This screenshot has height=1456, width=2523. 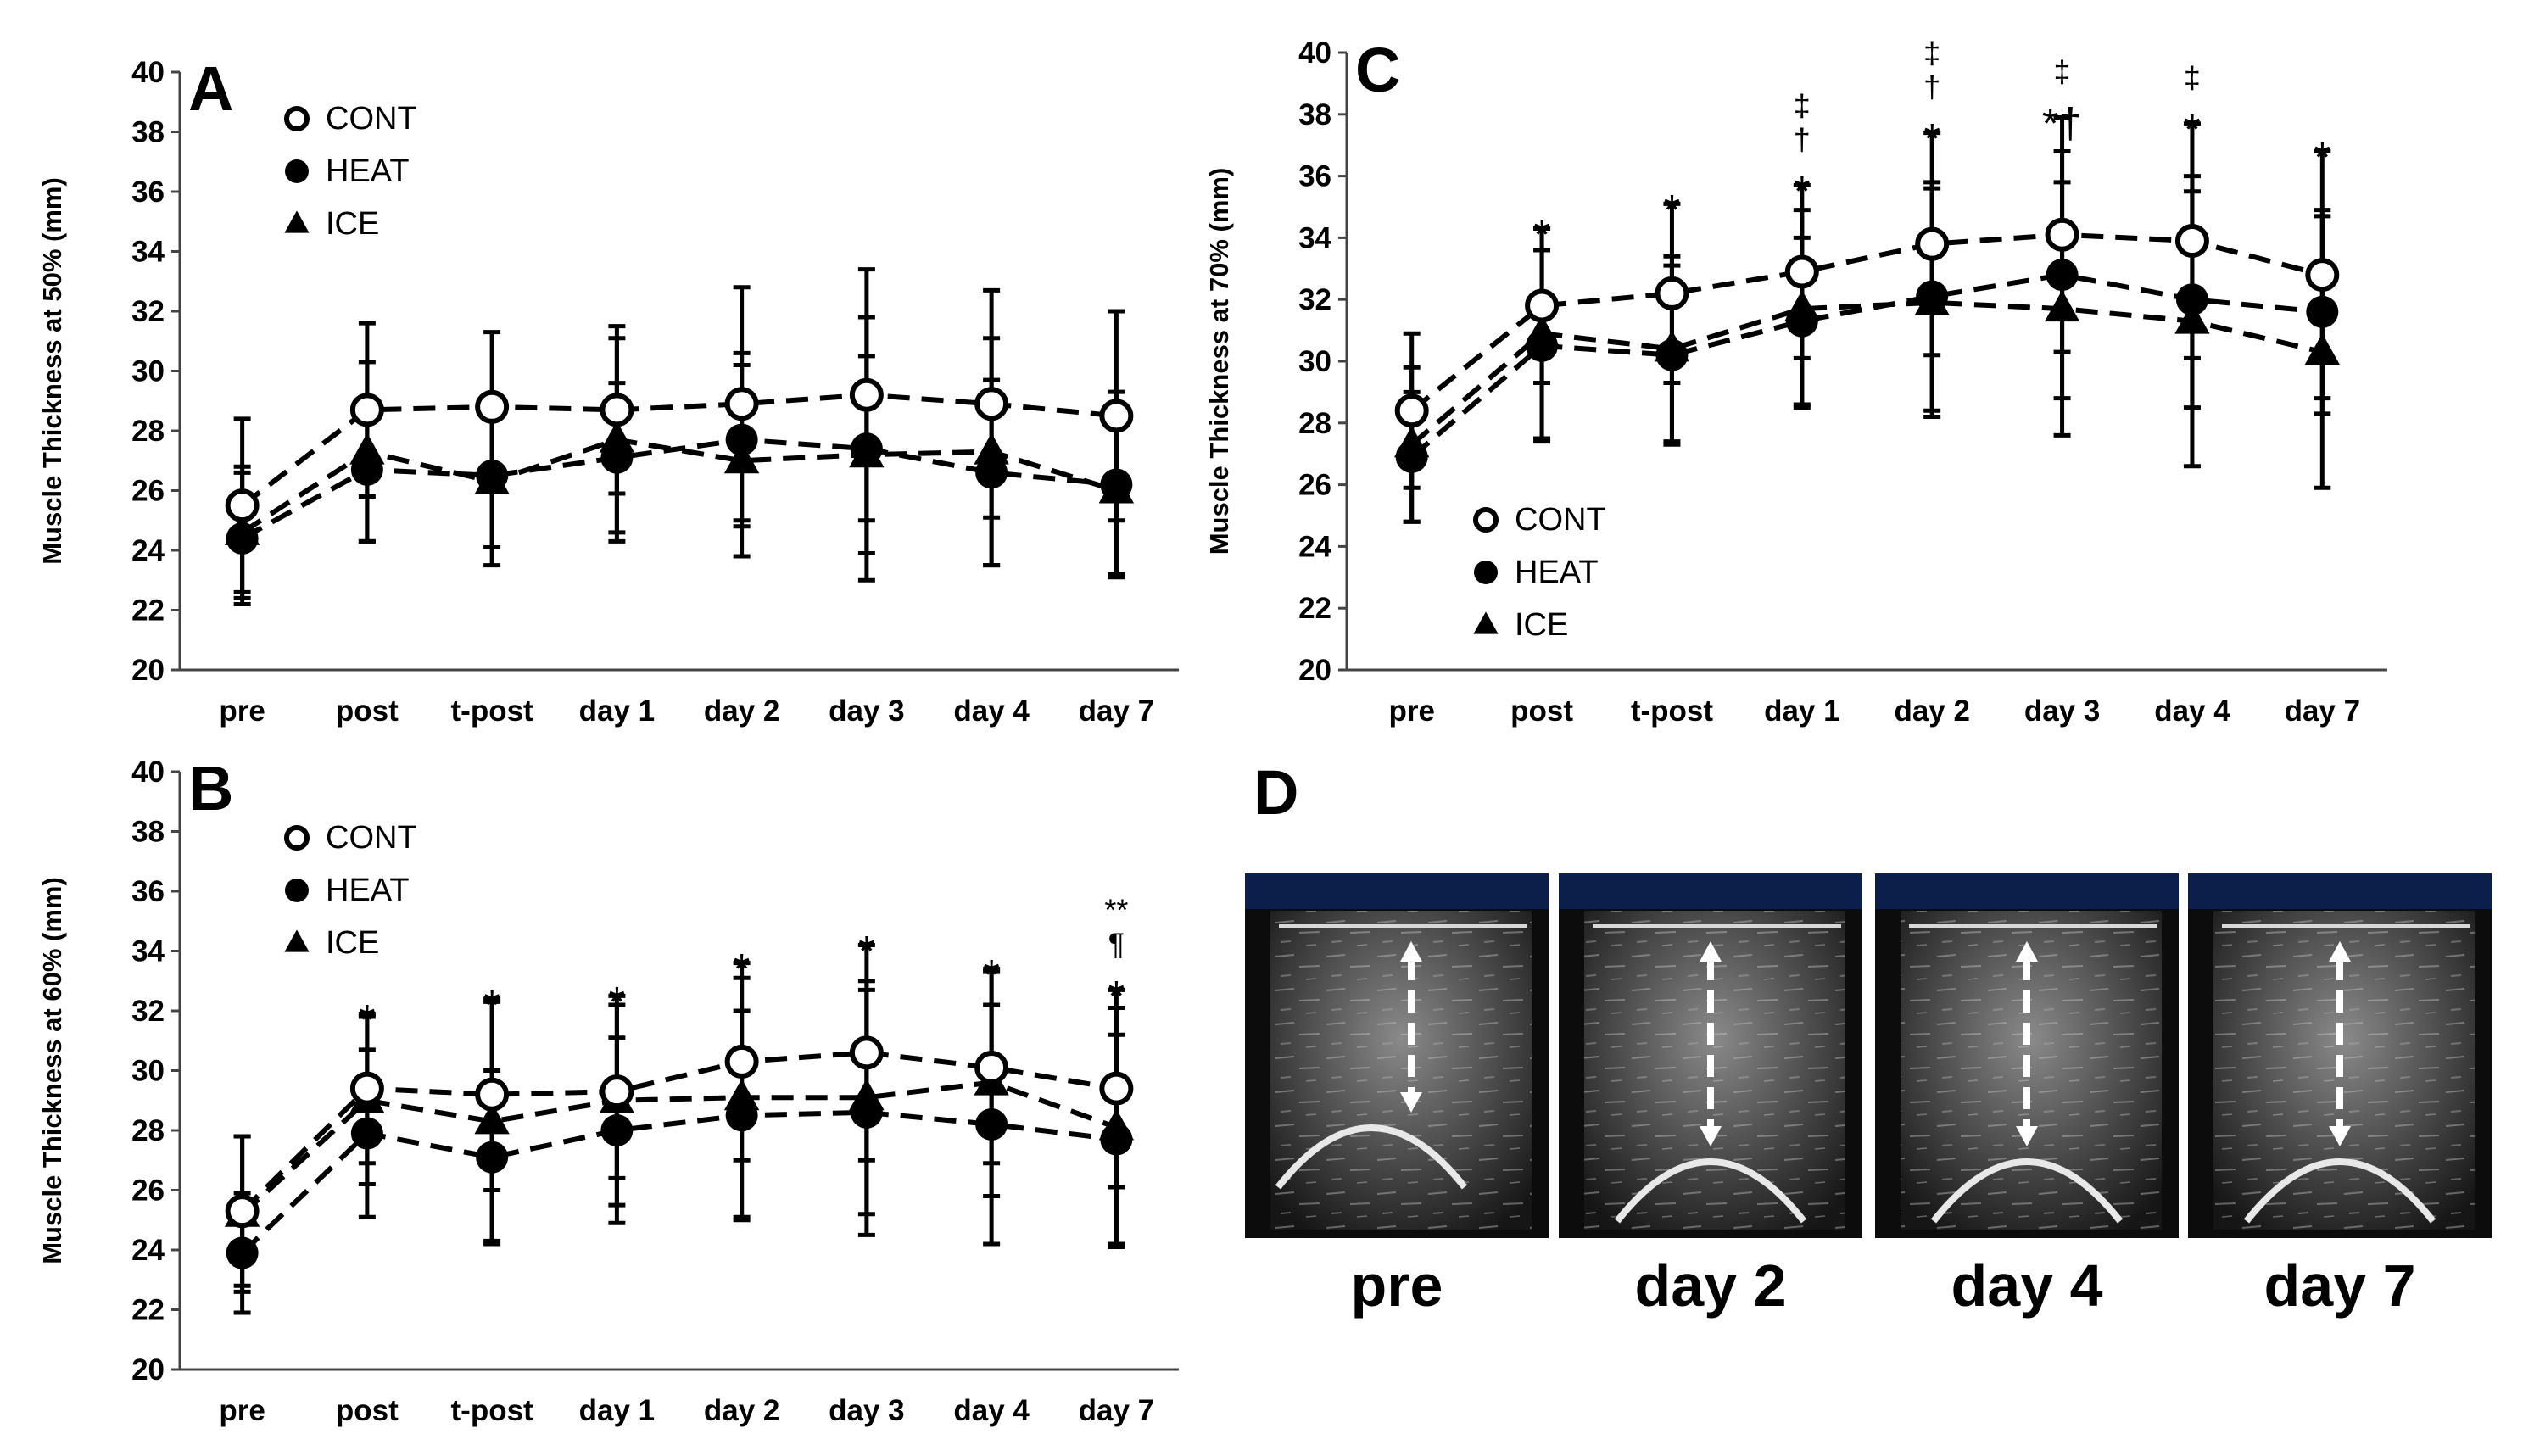 I want to click on ultrasound-label: pre, so click(x=1397, y=1285).